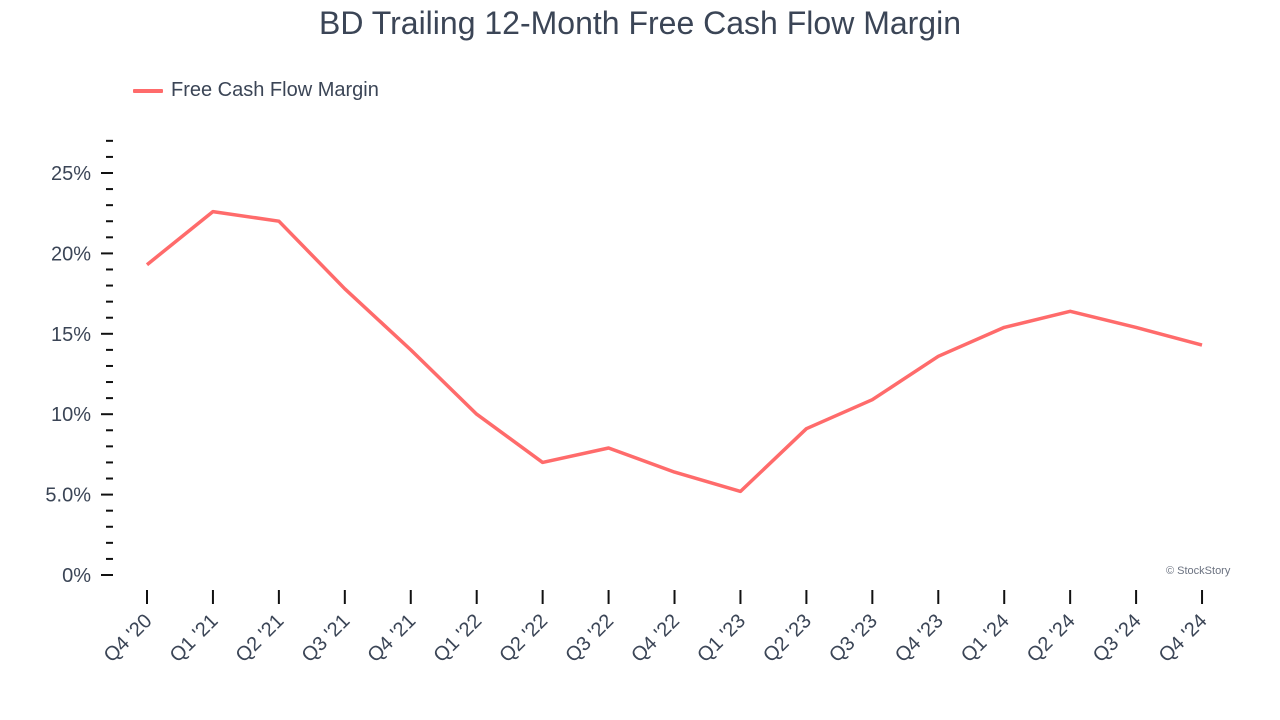  I want to click on y-tick-label: 0%, so click(76, 576).